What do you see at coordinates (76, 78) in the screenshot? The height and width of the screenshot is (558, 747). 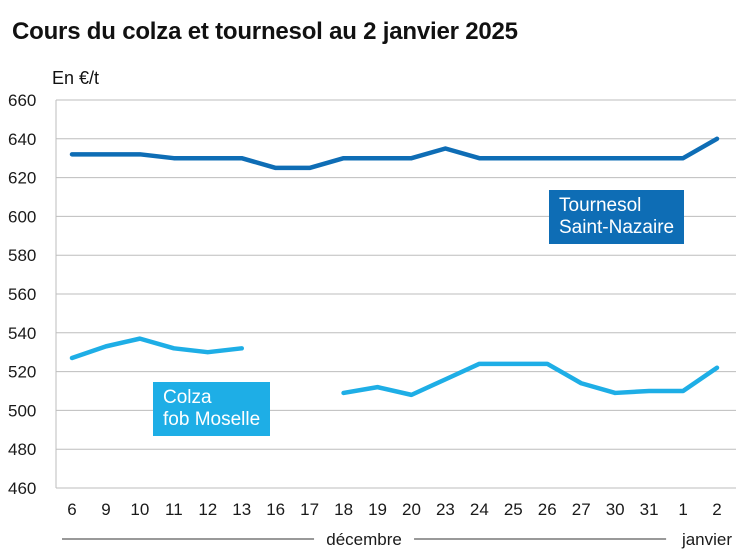 I see `y-axis-unit: En €/t` at bounding box center [76, 78].